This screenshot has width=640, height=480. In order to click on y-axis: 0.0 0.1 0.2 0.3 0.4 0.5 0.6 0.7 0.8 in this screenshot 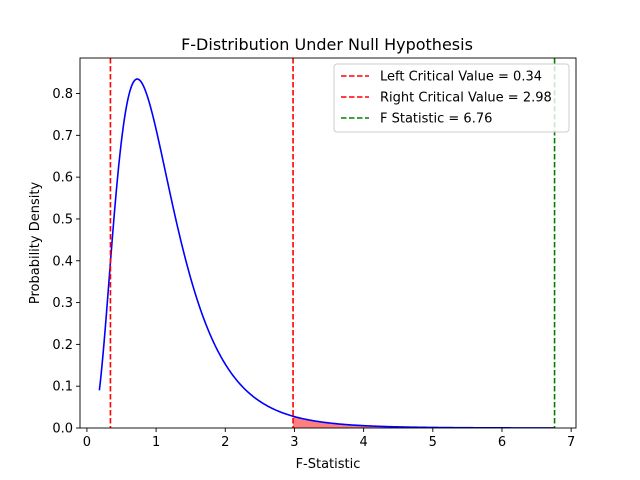, I will do `click(66, 262)`.